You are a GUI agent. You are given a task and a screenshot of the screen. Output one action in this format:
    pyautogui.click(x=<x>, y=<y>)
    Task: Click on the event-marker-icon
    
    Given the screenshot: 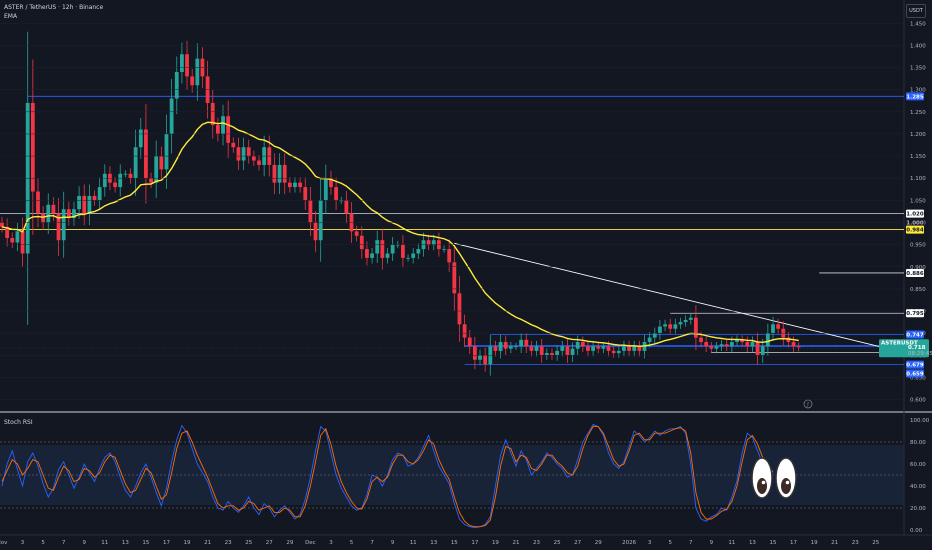 What is the action you would take?
    pyautogui.click(x=808, y=404)
    